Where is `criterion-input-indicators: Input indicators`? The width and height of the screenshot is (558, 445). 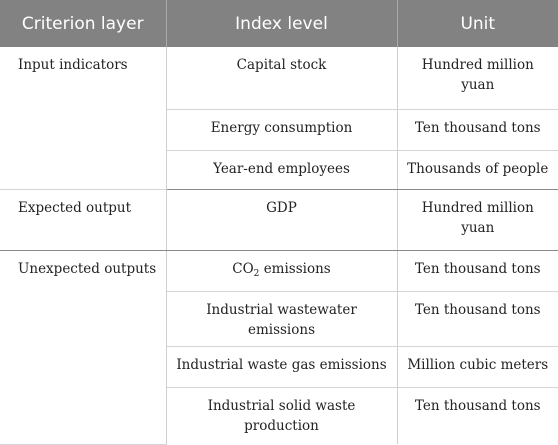 criterion-input-indicators: Input indicators is located at coordinates (83, 118).